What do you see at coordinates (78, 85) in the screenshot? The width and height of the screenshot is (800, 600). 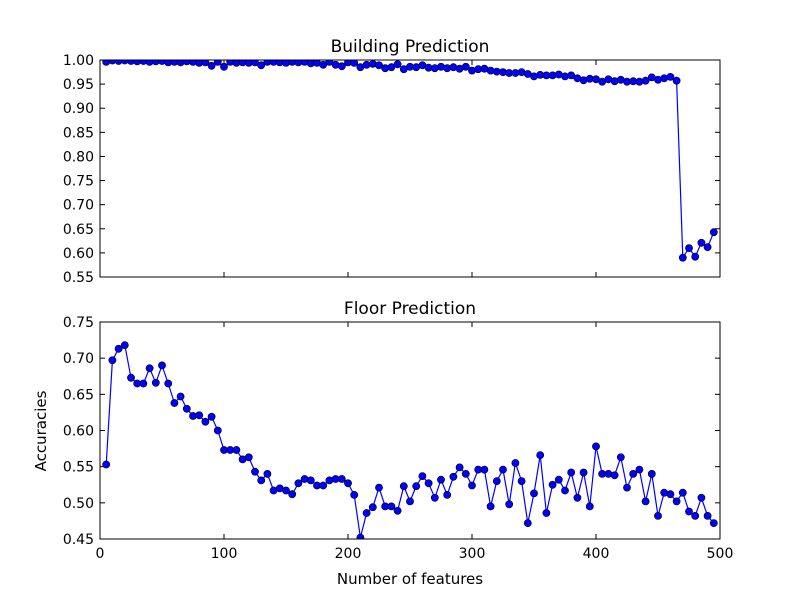 I see `building-y-tick-label: 0.95` at bounding box center [78, 85].